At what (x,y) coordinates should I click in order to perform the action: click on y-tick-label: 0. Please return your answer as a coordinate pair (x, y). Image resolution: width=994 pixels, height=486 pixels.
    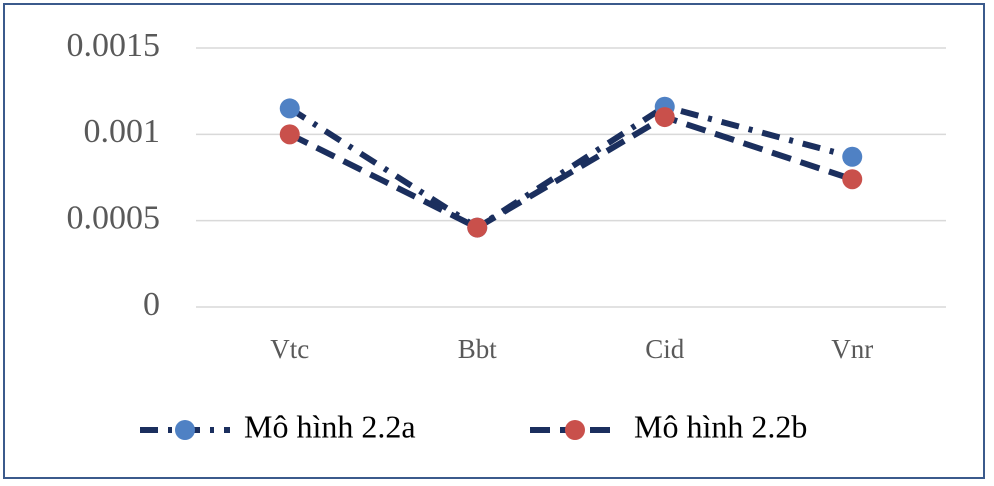
    Looking at the image, I should click on (151, 304).